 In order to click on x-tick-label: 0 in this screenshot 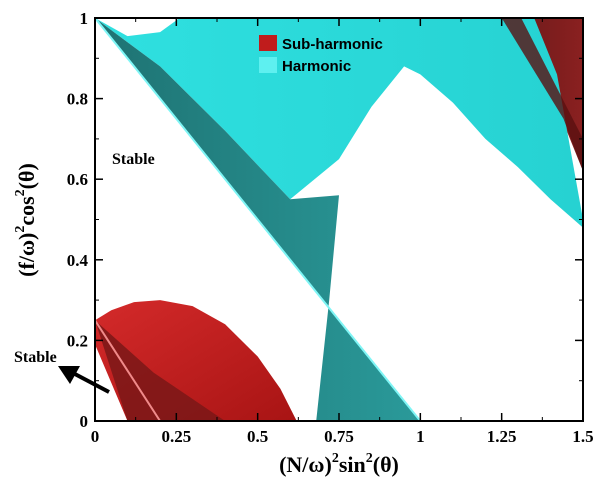, I will do `click(95, 436)`.